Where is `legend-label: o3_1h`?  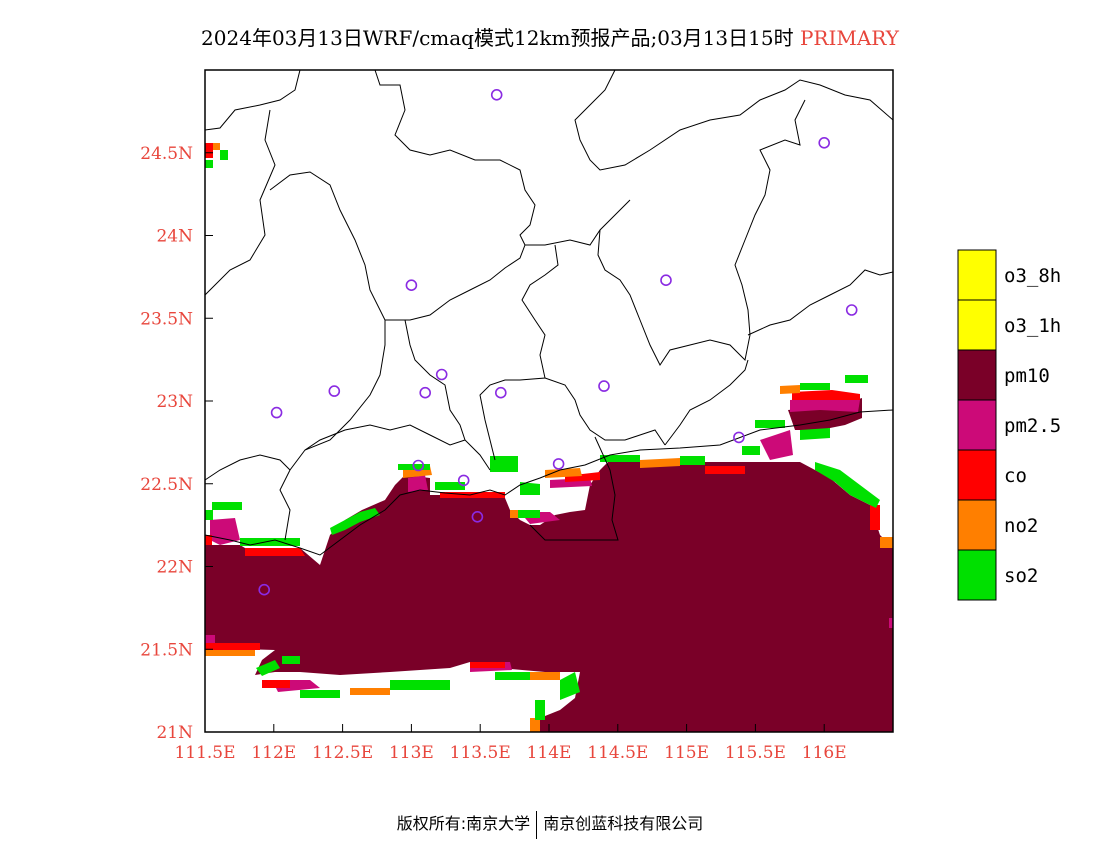
legend-label: o3_1h is located at coordinates (1032, 326).